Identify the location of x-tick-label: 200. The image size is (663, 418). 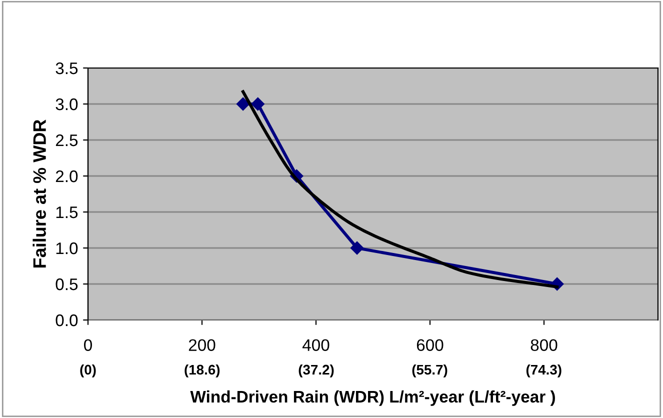
(202, 345).